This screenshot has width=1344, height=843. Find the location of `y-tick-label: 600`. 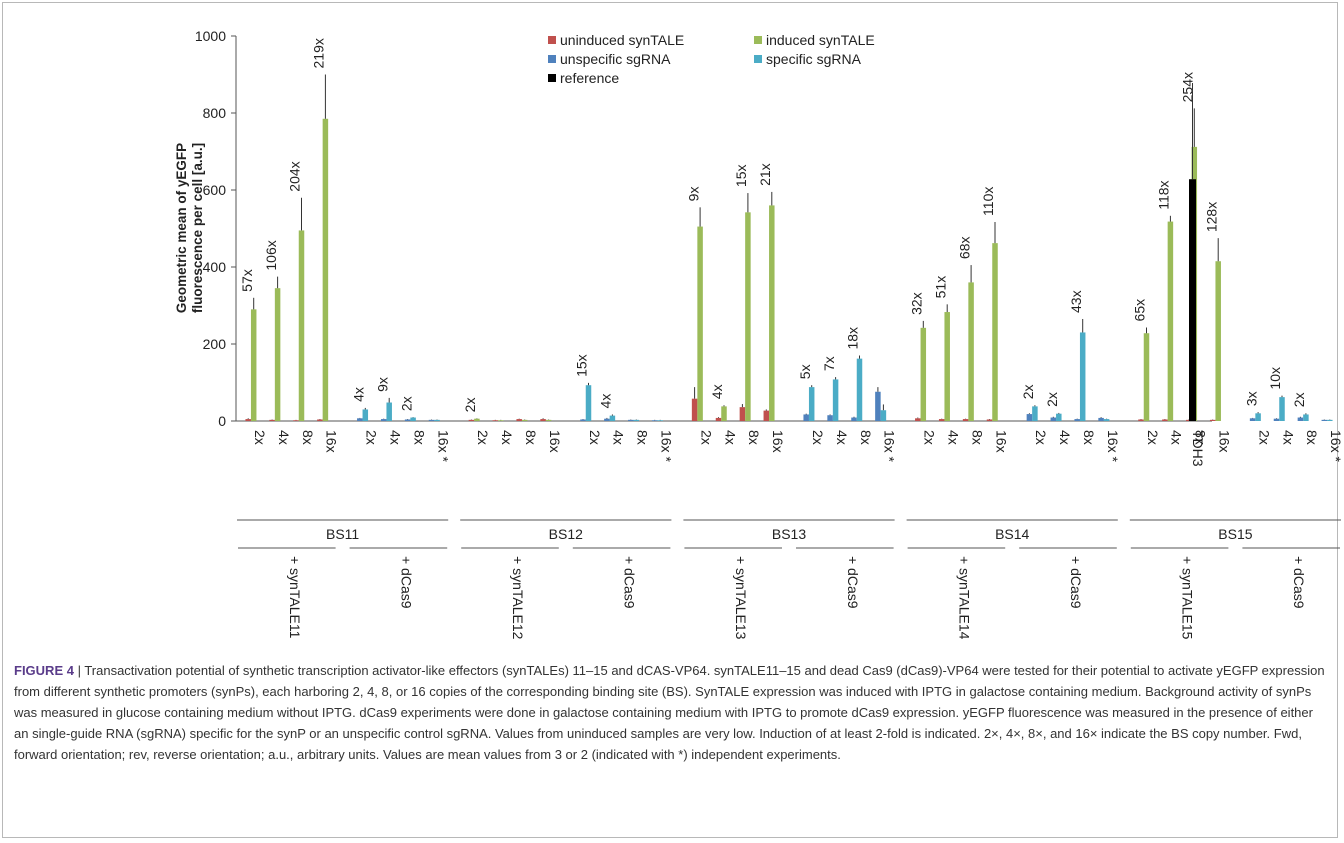

y-tick-label: 600 is located at coordinates (215, 190).